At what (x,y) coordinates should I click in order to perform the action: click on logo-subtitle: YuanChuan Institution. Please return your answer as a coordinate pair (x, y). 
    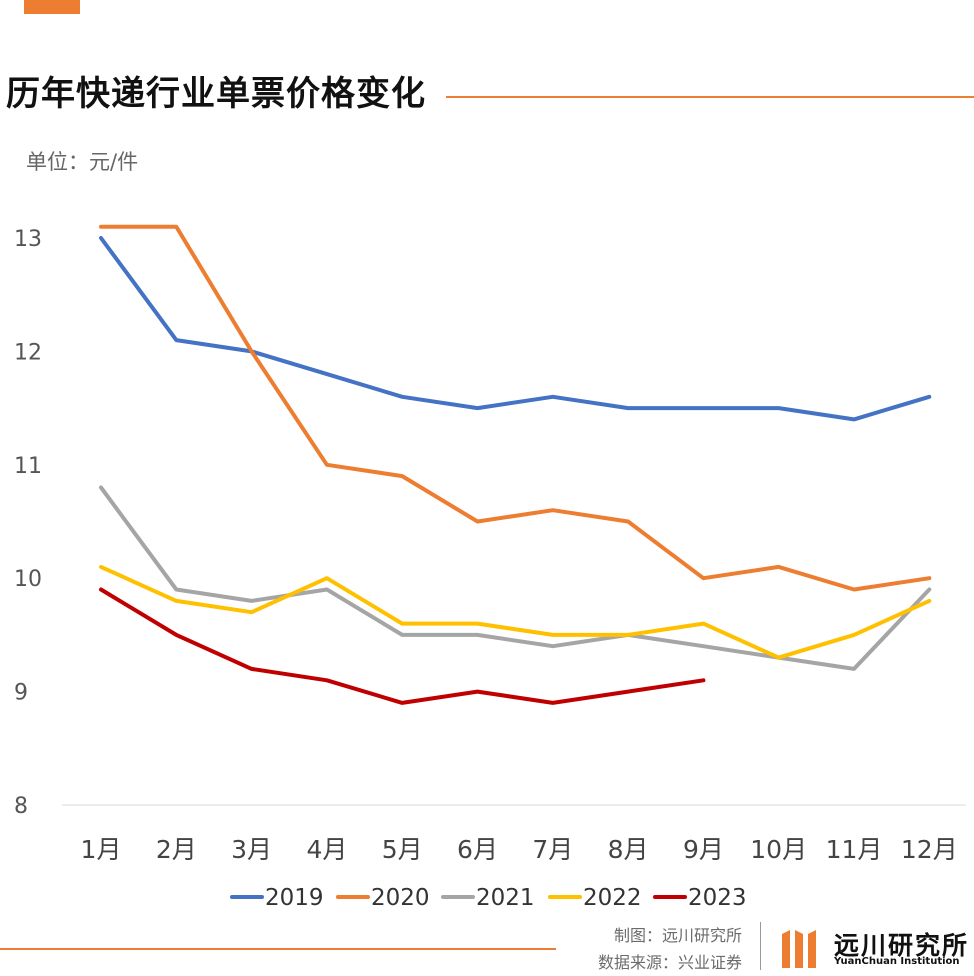
    Looking at the image, I should click on (897, 961).